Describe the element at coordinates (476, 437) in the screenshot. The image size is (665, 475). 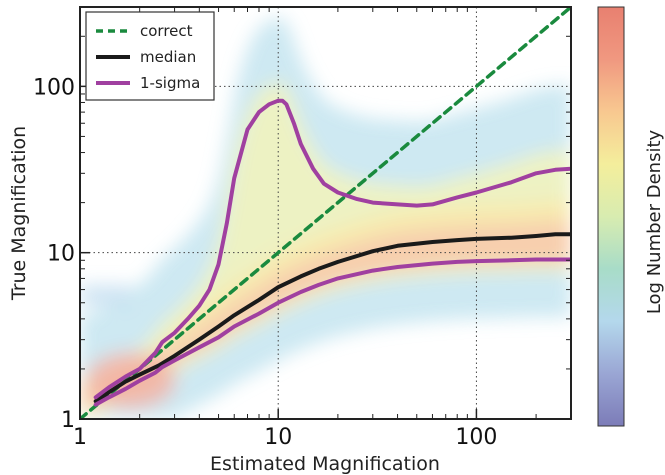
I see `x-tick-label: 100` at that location.